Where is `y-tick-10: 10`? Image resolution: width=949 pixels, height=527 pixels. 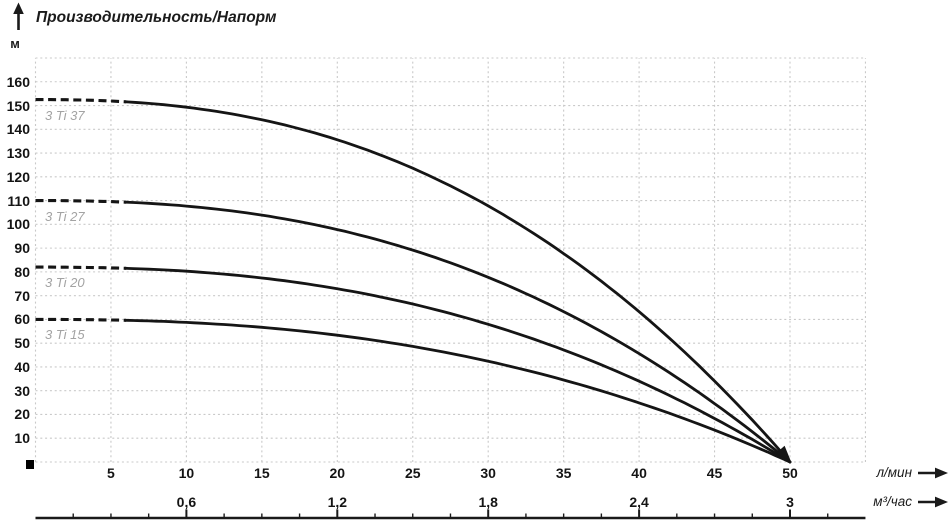 y-tick-10: 10 is located at coordinates (22, 438).